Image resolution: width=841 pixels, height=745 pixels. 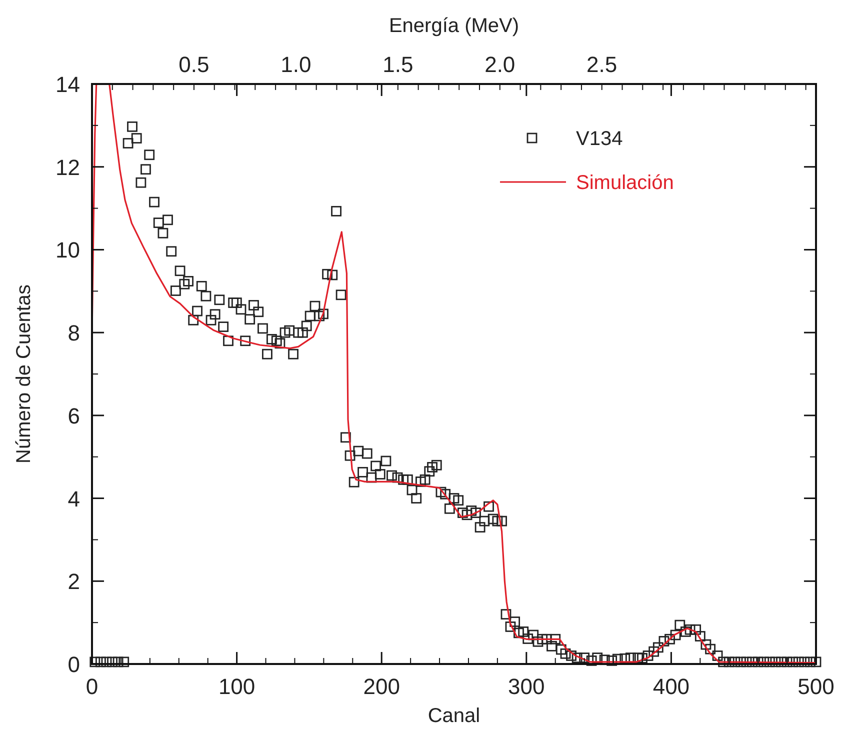 I want to click on x-tick-label: 200, so click(x=381, y=686).